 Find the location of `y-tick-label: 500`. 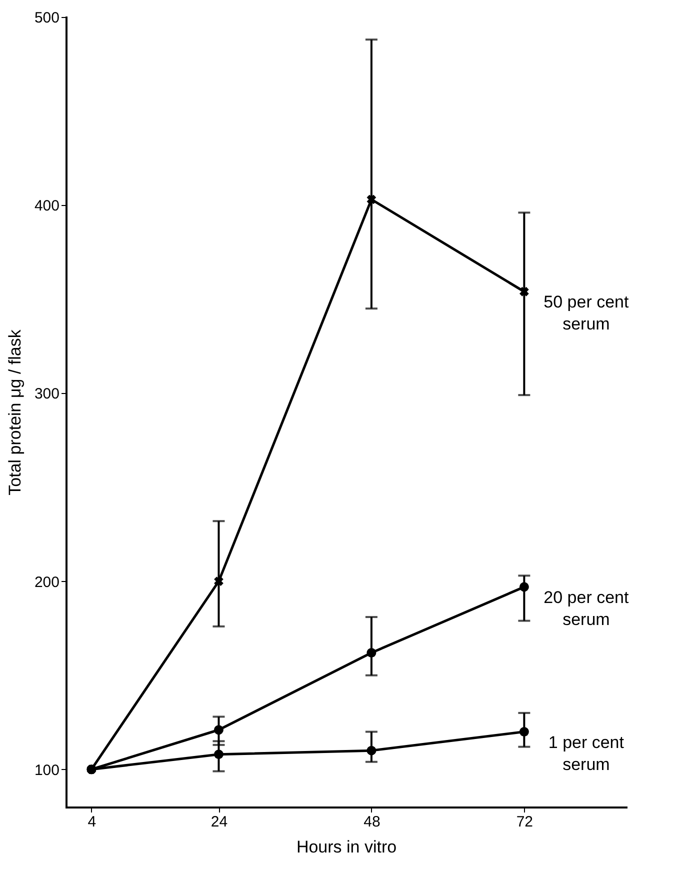

y-tick-label: 500 is located at coordinates (47, 18).